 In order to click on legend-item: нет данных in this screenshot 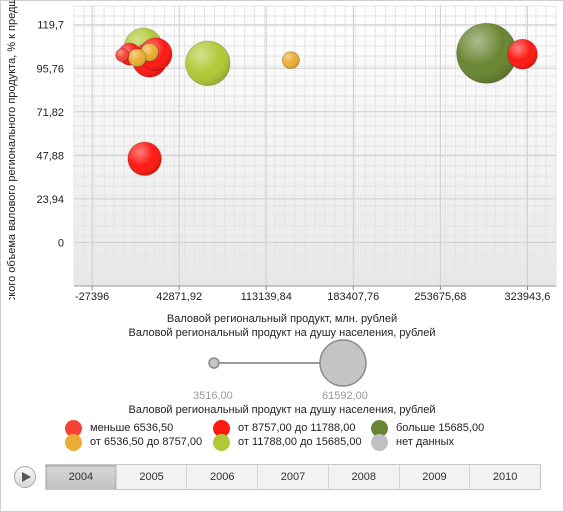, I will do `click(412, 442)`.